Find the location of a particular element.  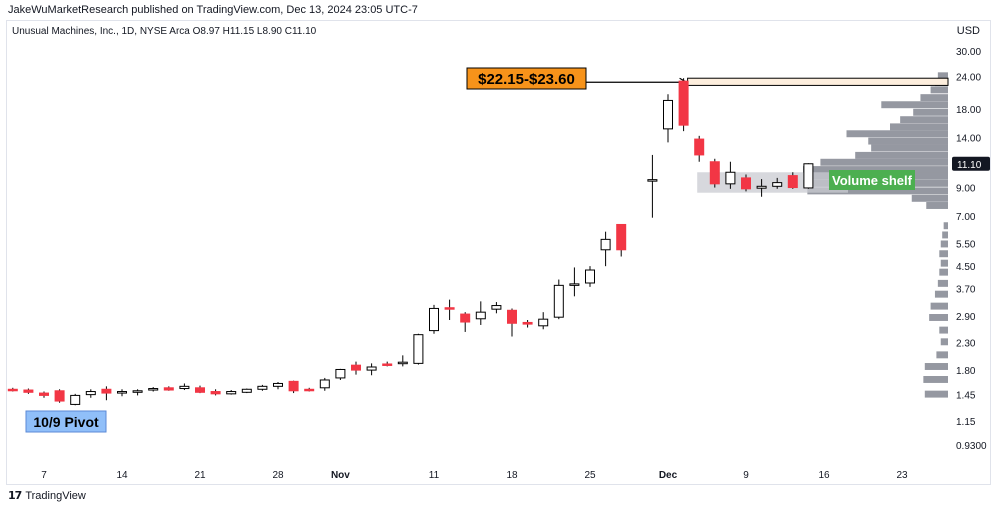

volume-shelf-label-text: Volume shelf is located at coordinates (872, 180).